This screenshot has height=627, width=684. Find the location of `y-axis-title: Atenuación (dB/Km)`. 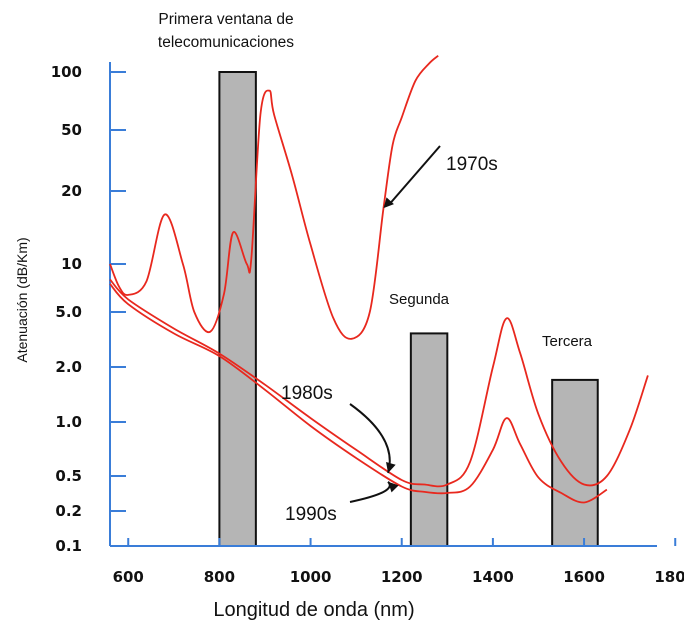

y-axis-title: Atenuación (dB/Km) is located at coordinates (22, 299).